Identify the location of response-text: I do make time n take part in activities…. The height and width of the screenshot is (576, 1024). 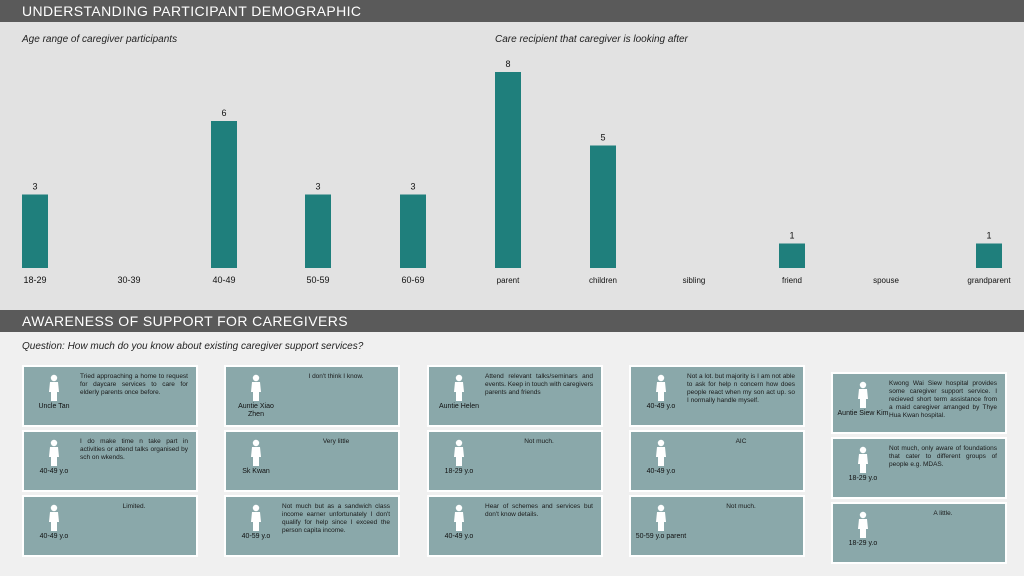
(134, 449).